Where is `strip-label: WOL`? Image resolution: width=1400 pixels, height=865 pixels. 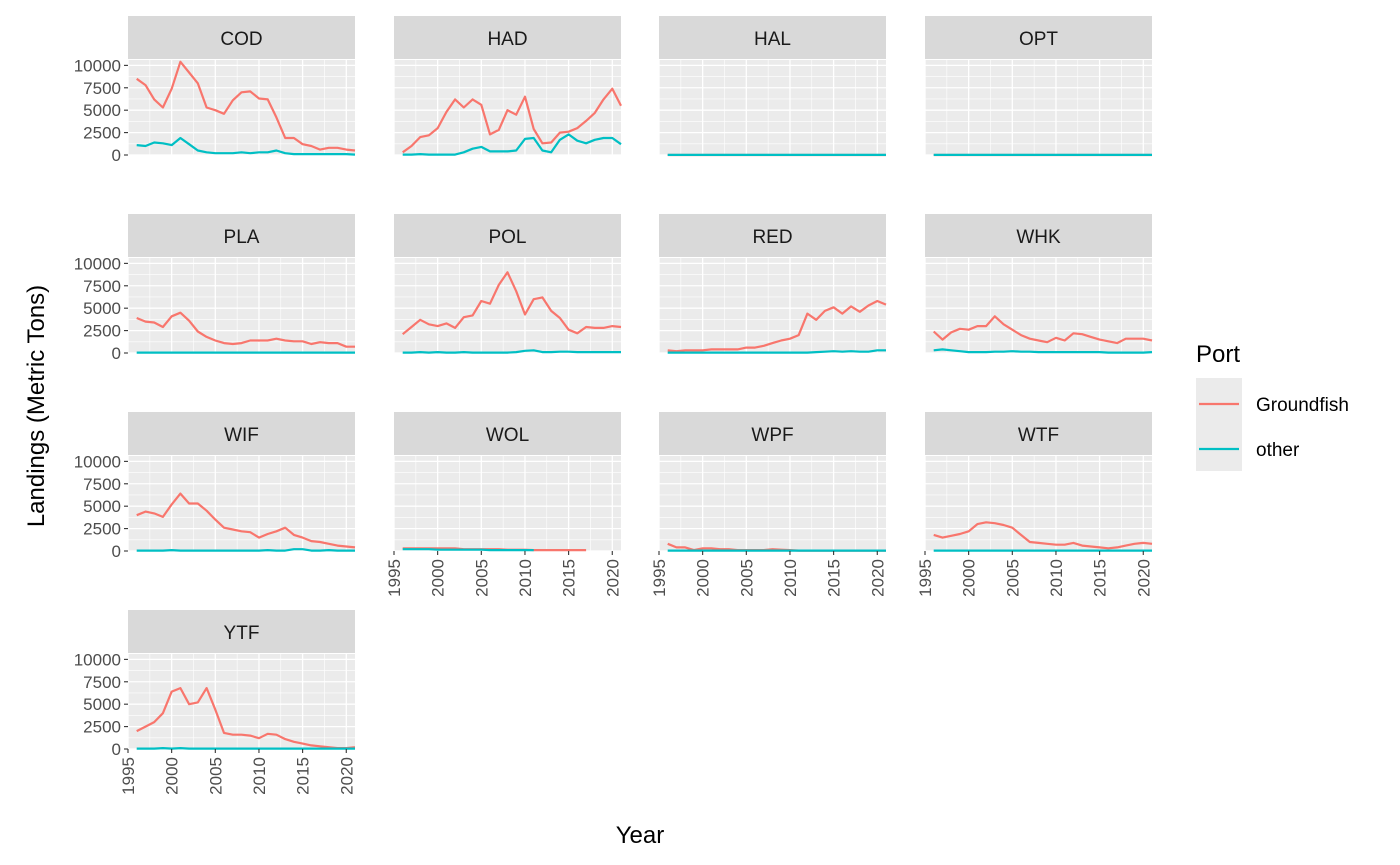 strip-label: WOL is located at coordinates (507, 435).